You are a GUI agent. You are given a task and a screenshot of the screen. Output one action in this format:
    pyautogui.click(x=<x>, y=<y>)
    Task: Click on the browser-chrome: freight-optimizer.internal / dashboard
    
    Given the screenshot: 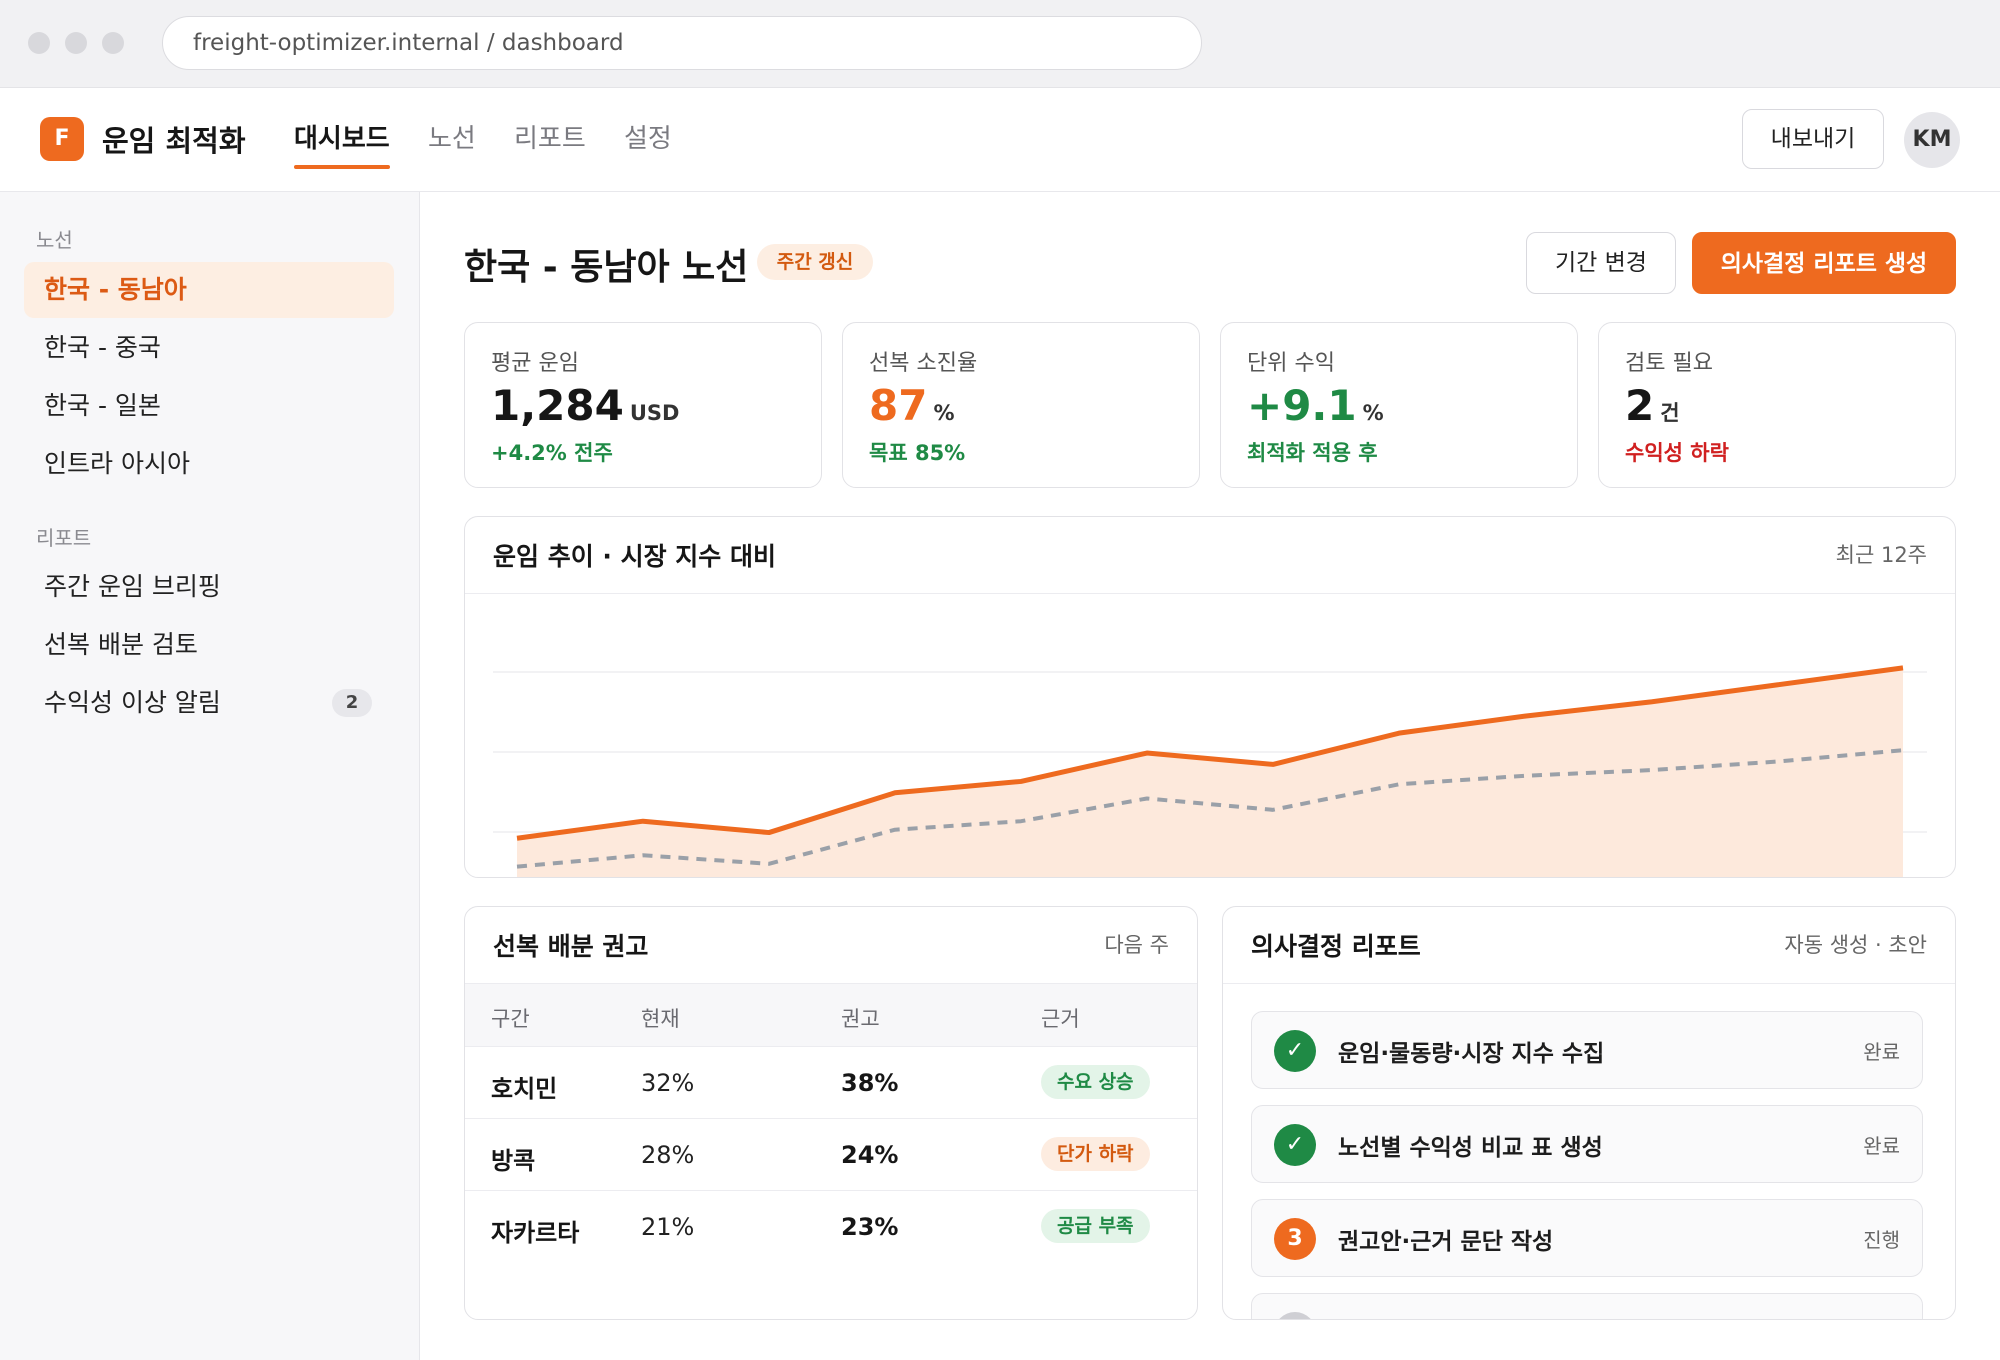 What is the action you would take?
    pyautogui.click(x=1000, y=44)
    